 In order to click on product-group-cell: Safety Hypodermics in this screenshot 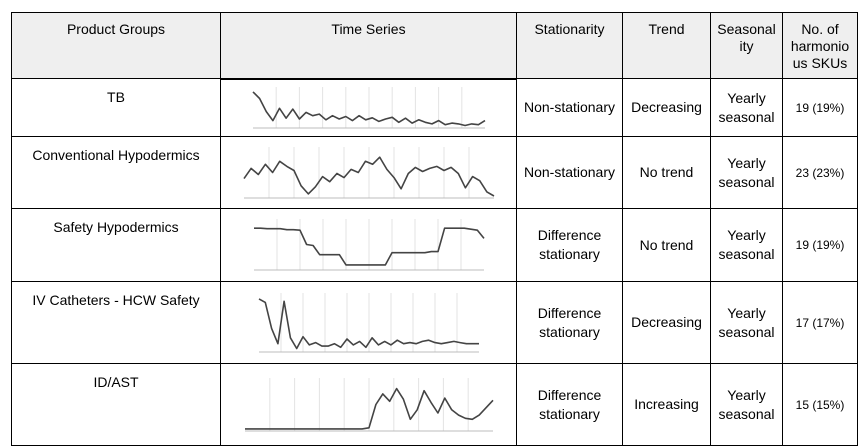, I will do `click(116, 245)`.